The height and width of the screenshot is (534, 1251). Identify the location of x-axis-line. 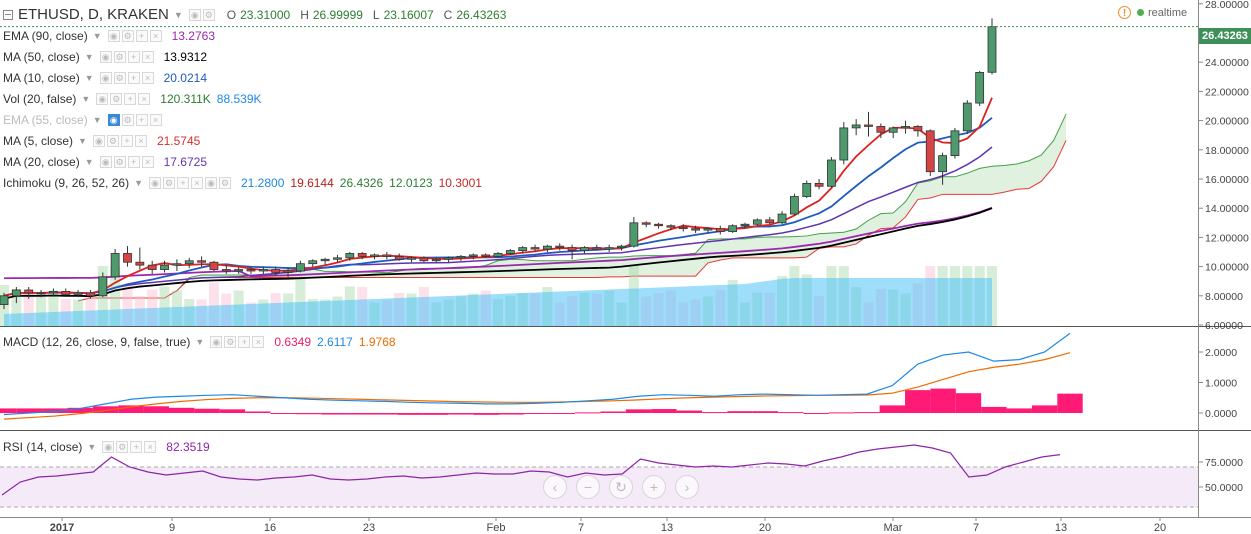
(625, 517).